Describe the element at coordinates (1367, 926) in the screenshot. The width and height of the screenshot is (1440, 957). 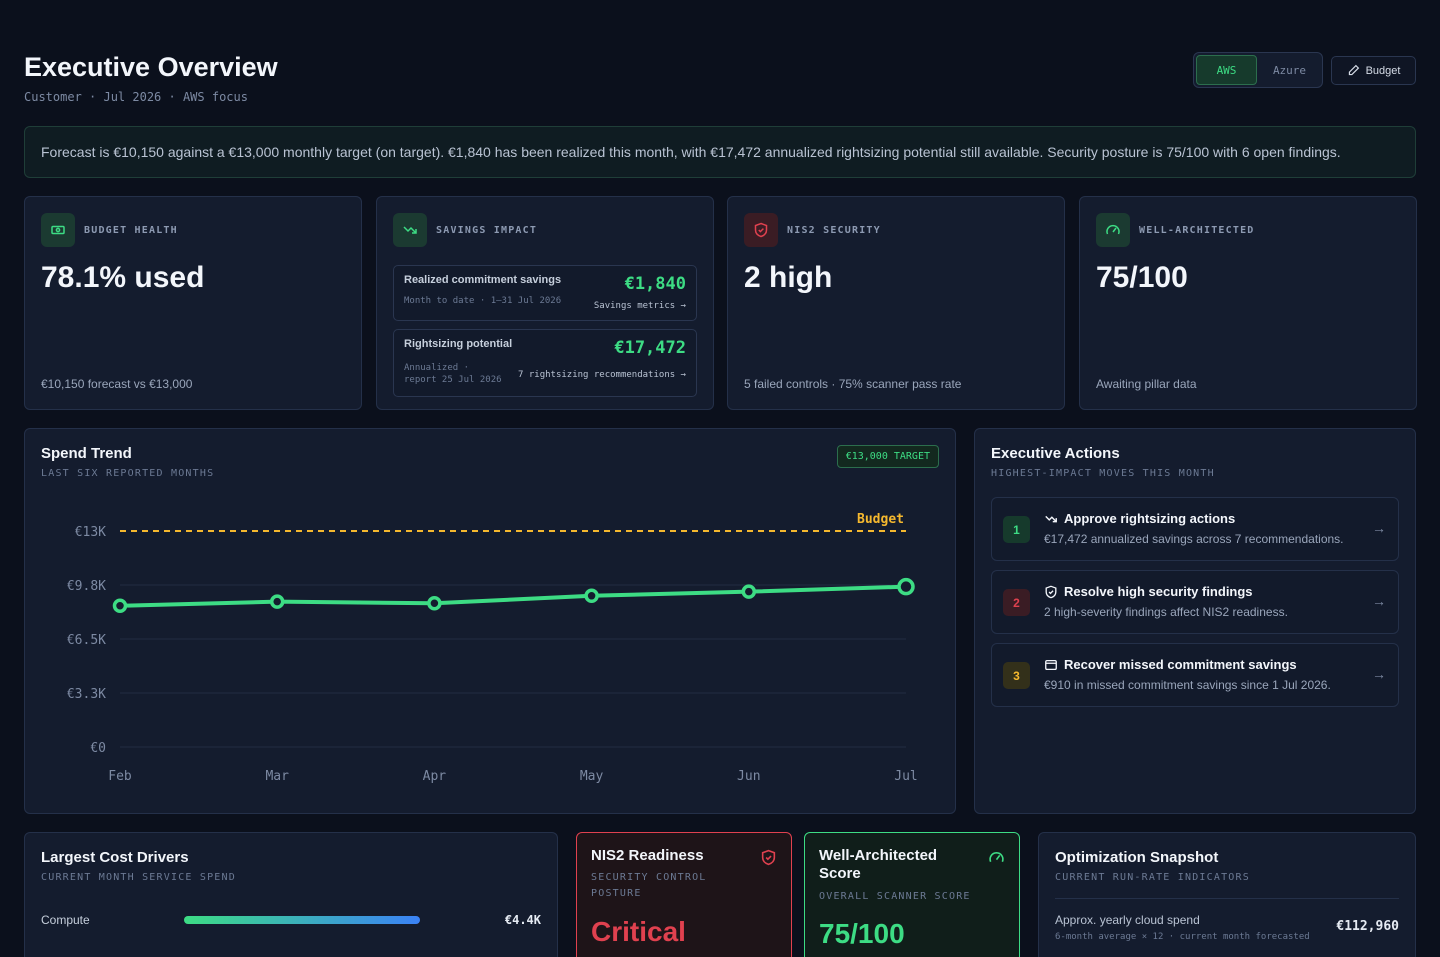
I see `opt-row-value: €112,960` at that location.